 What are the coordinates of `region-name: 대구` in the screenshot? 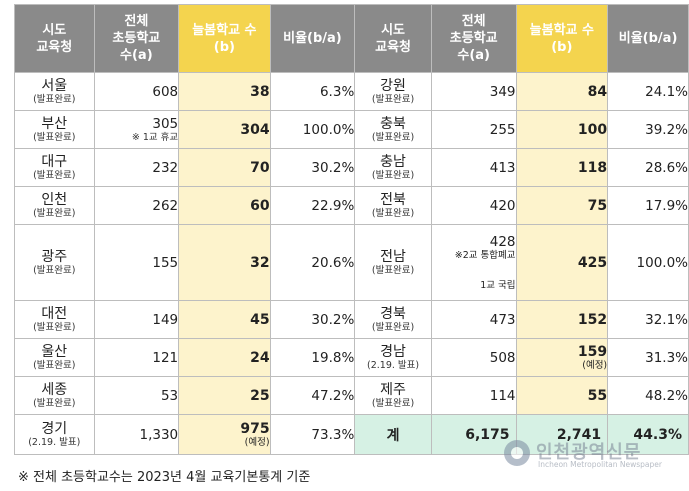 It's located at (54, 161).